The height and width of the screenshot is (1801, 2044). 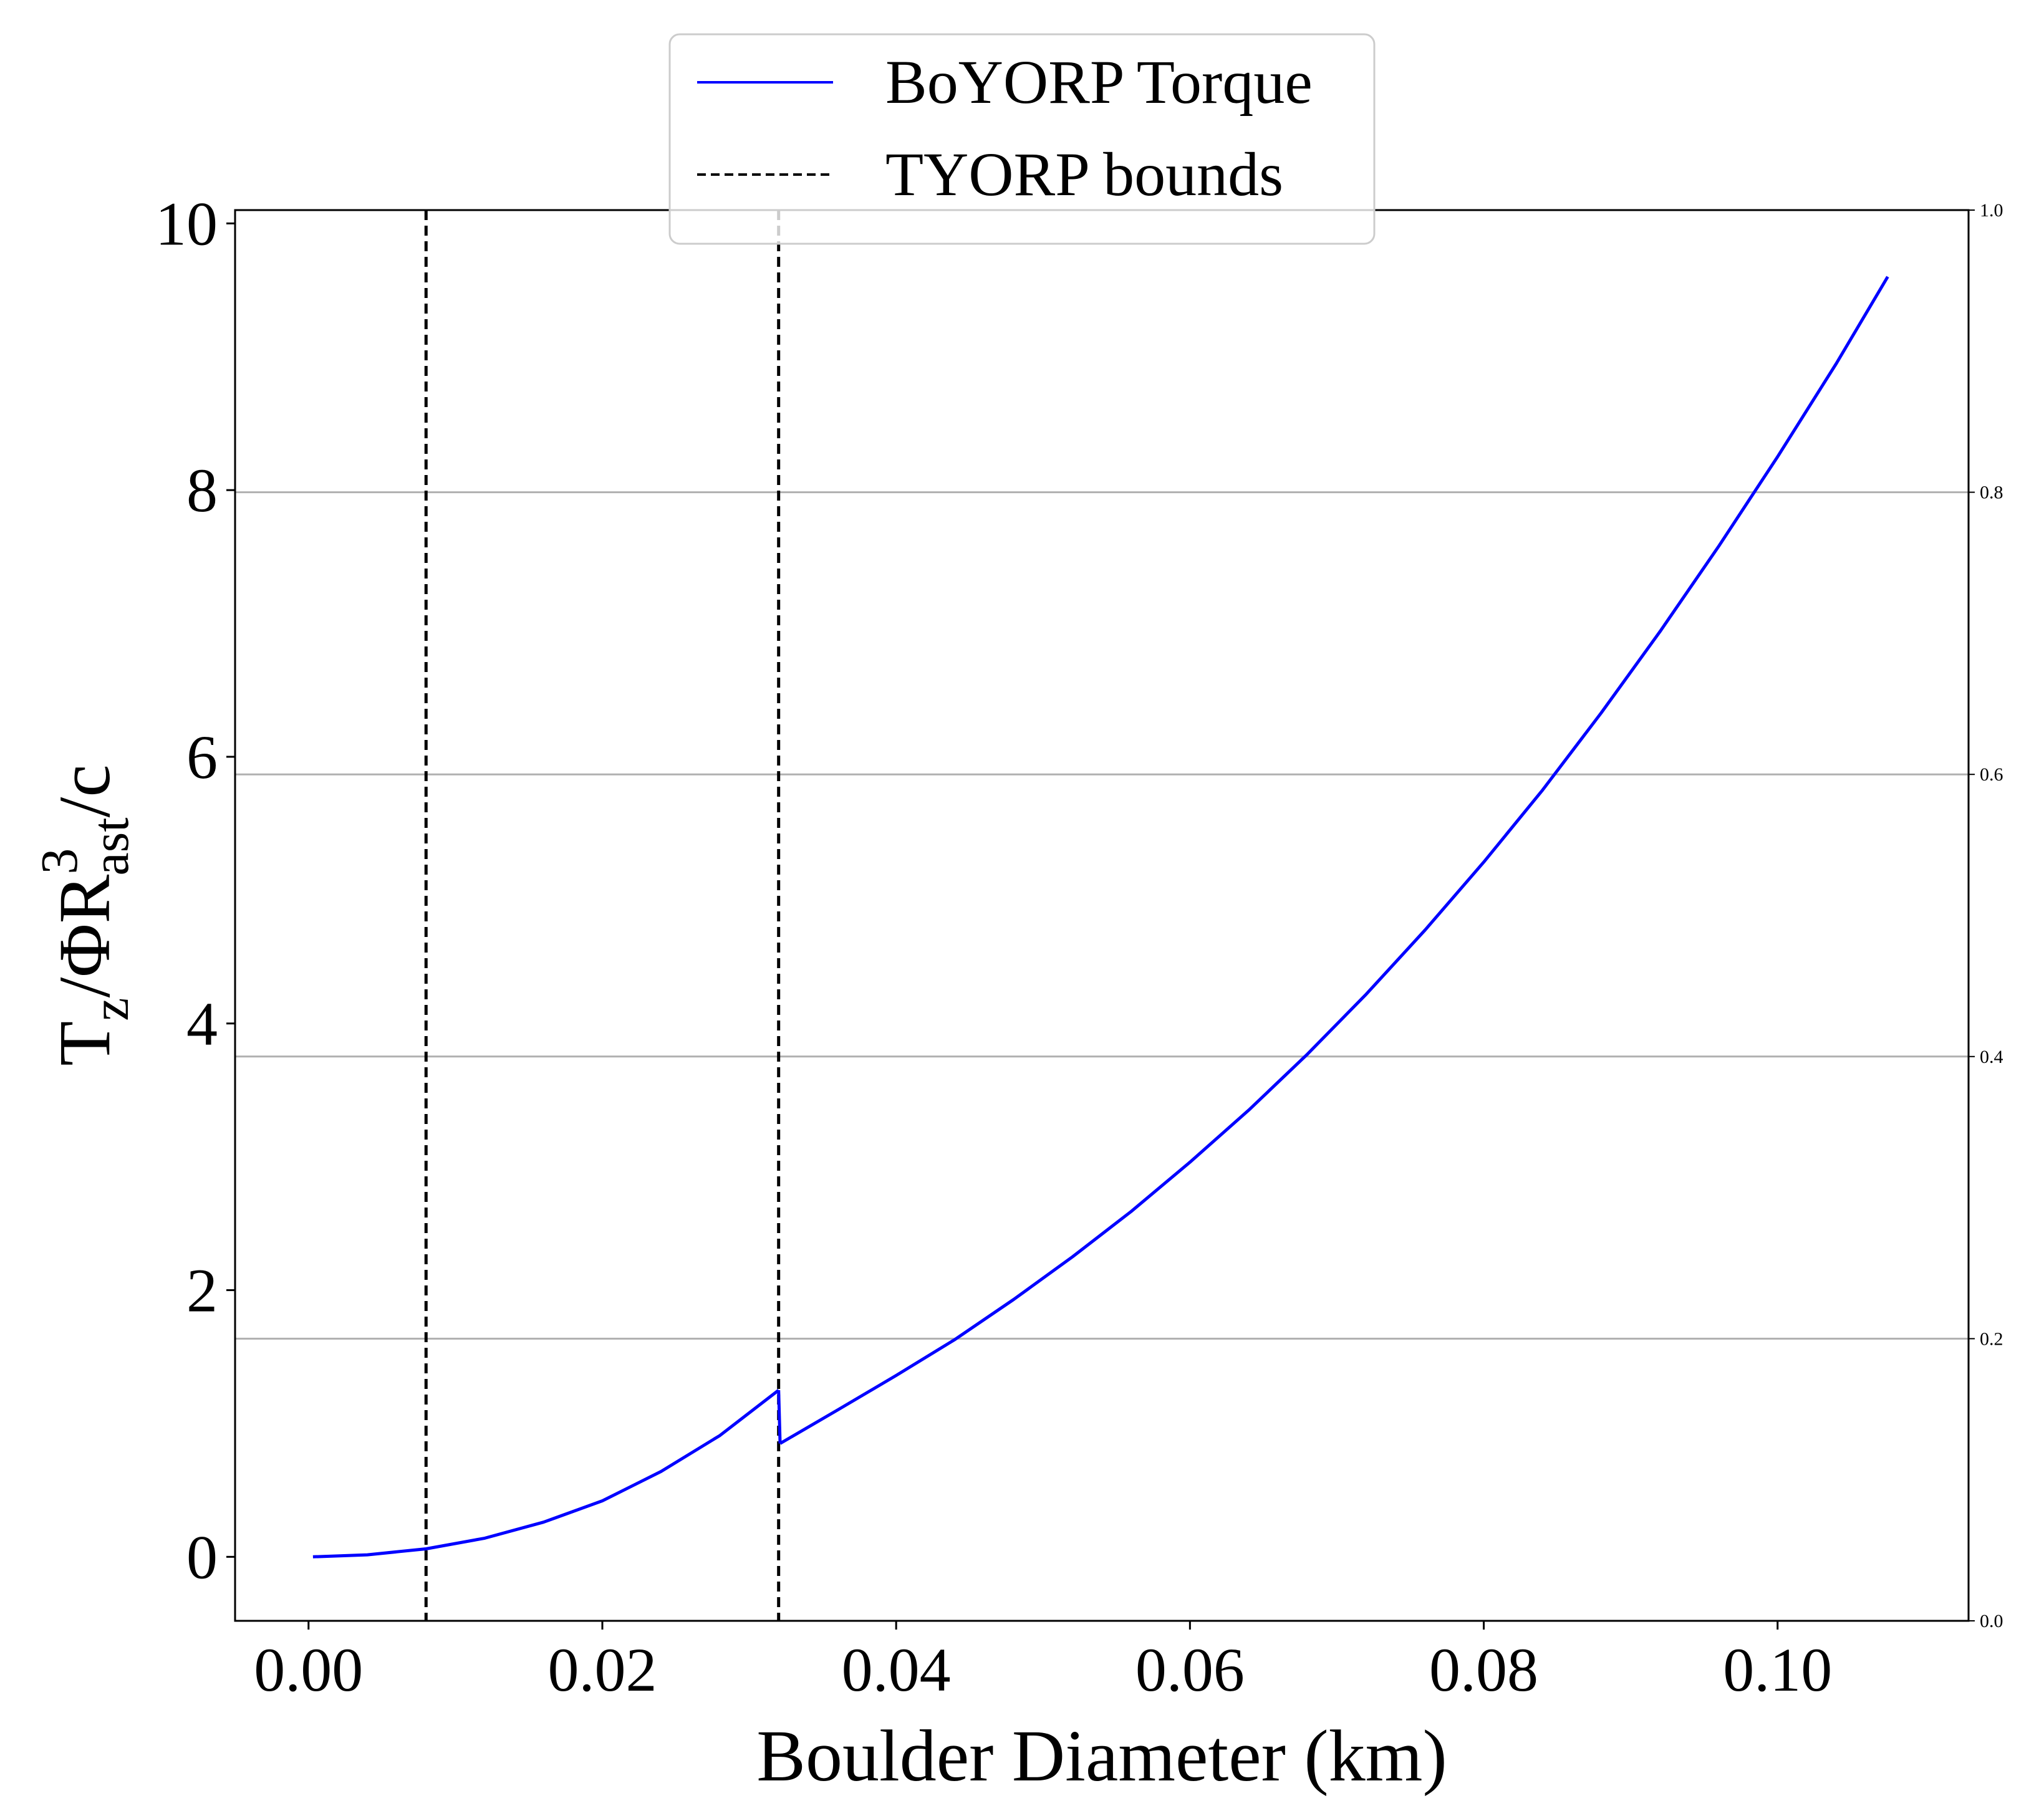 I want to click on x-tick-label-1: 0.02, so click(x=602, y=1669).